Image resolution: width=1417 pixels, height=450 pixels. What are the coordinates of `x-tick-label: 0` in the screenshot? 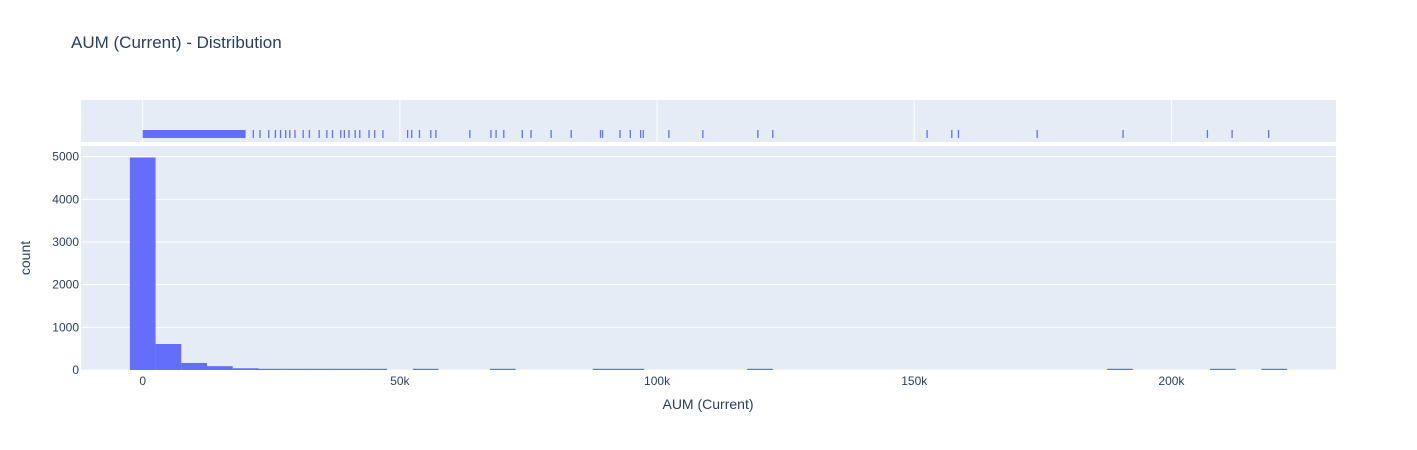 It's located at (142, 381).